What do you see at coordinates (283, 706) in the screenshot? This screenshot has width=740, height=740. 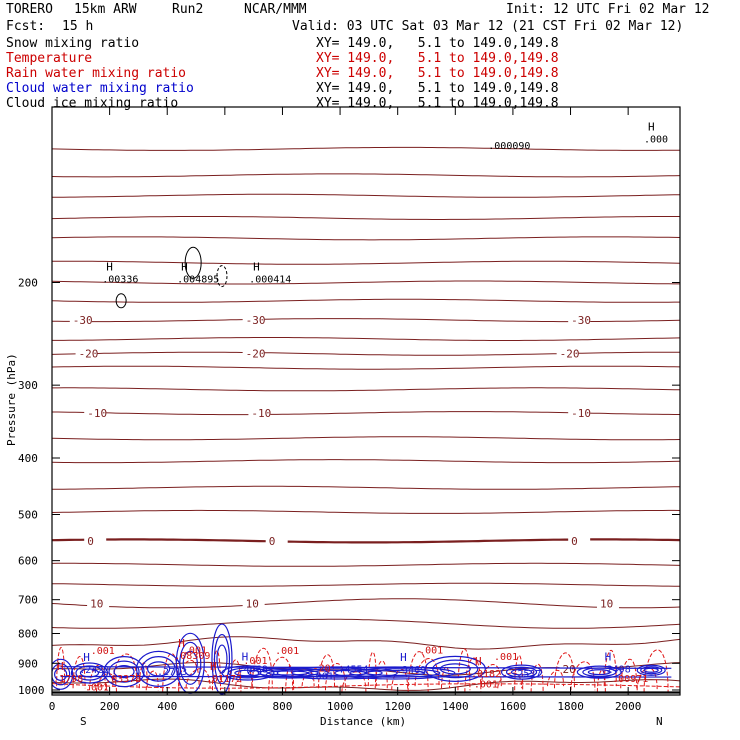 I see `x-tick-label: 800` at bounding box center [283, 706].